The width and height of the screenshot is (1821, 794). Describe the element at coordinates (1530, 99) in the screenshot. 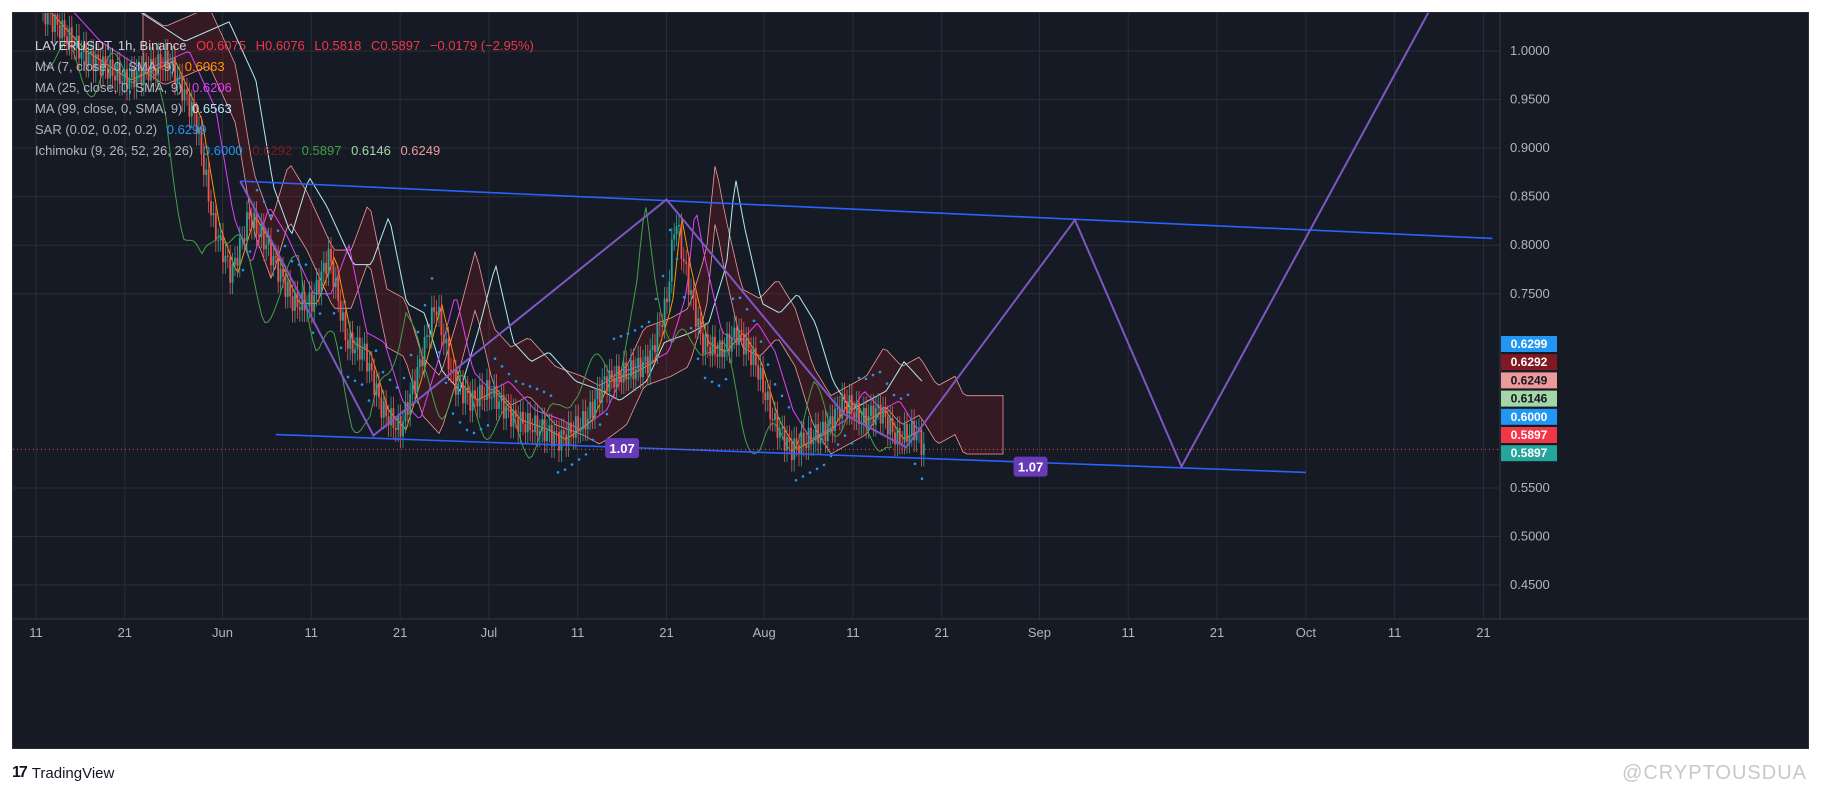

I see `y-tick-label: 0.9500` at that location.